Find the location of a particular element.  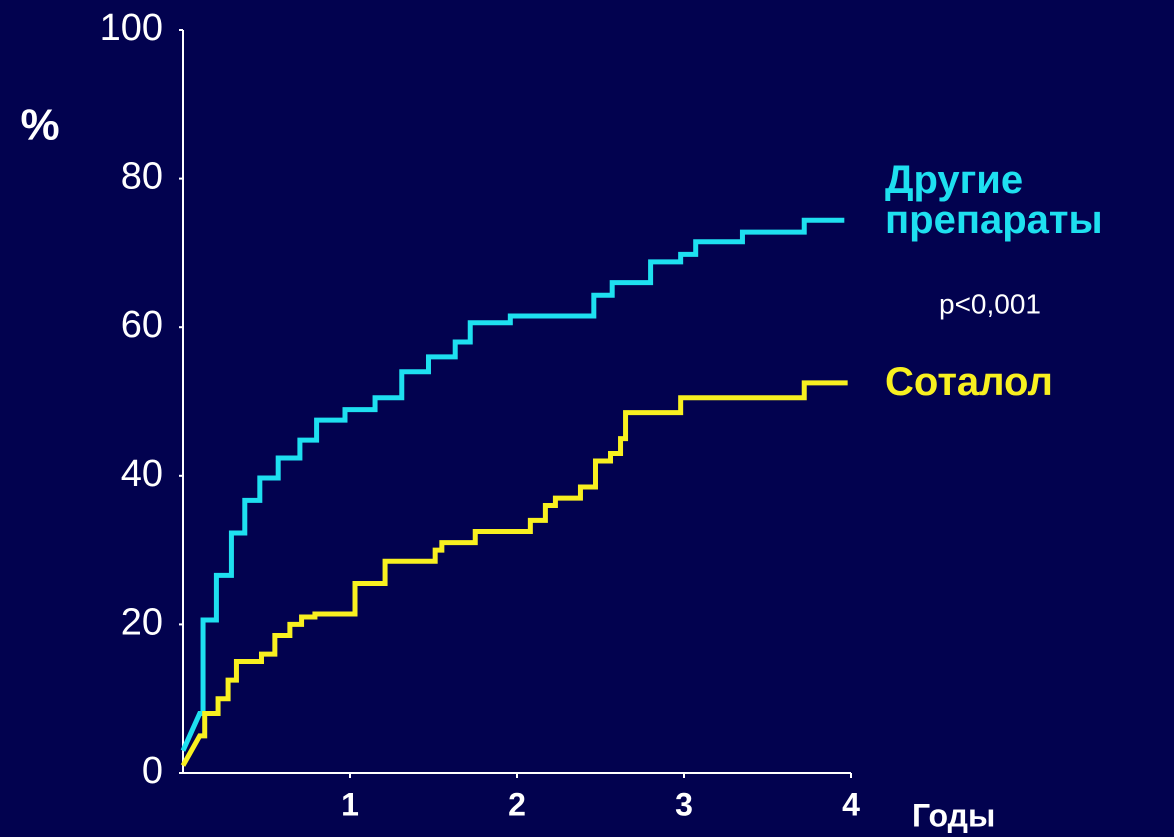

y-tick-label: 100 is located at coordinates (131, 28).